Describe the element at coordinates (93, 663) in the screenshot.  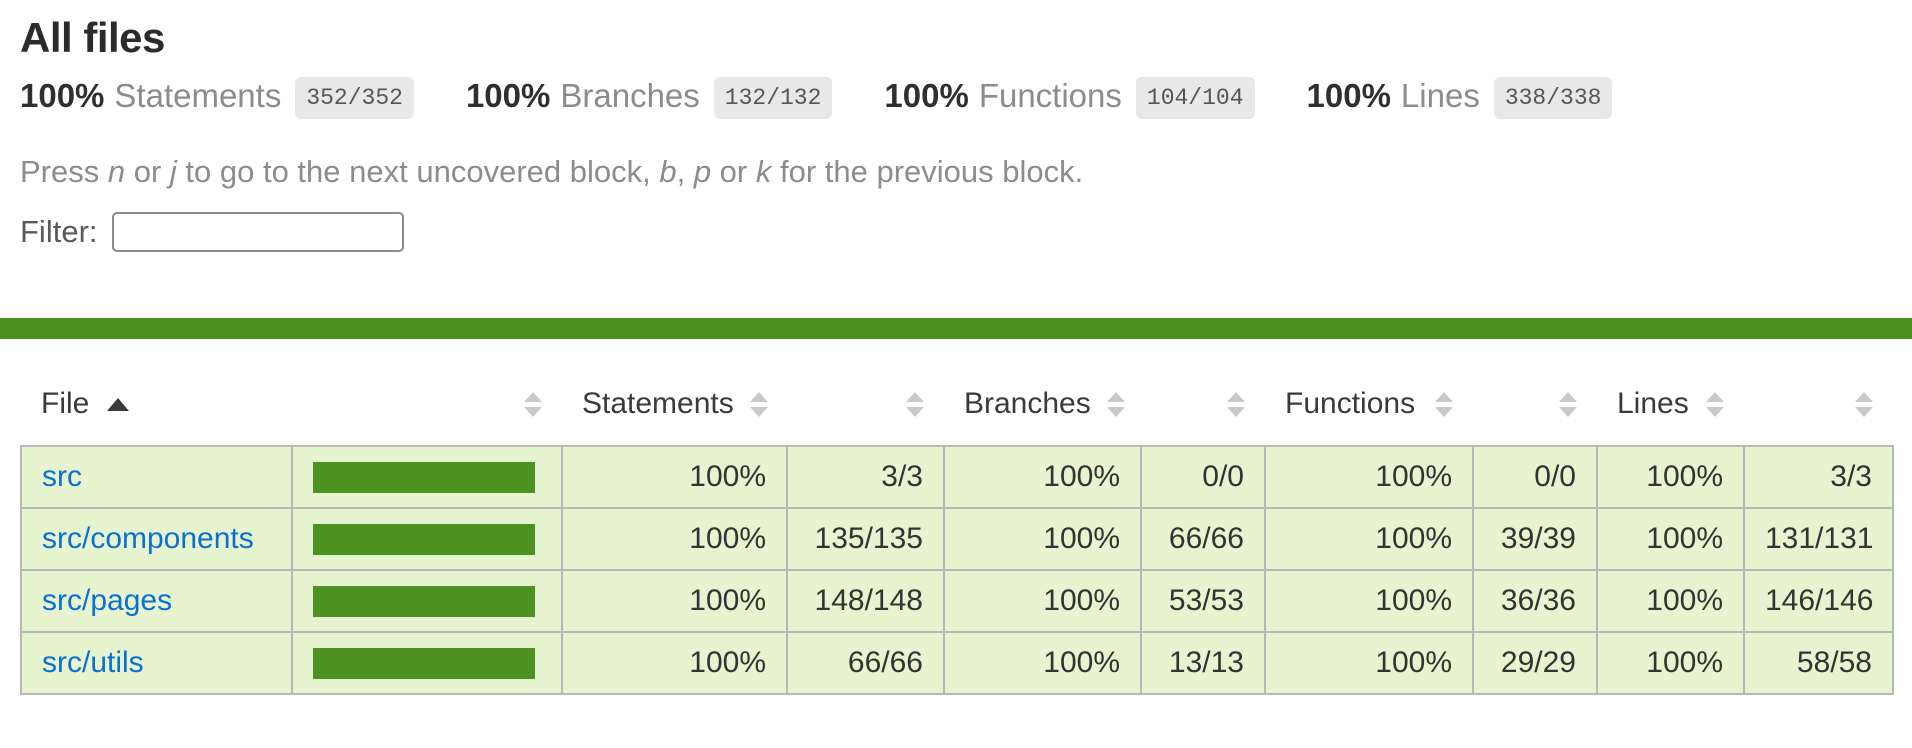
I see `file-link: src/utils` at that location.